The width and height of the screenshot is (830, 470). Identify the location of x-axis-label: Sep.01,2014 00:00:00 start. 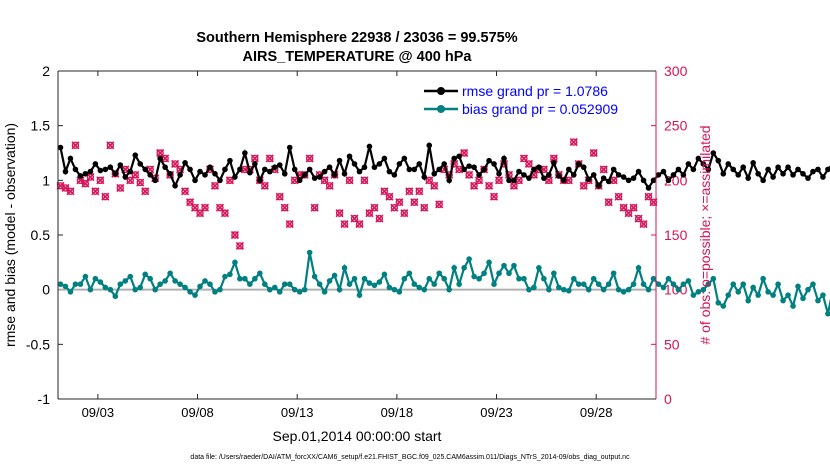
(357, 436).